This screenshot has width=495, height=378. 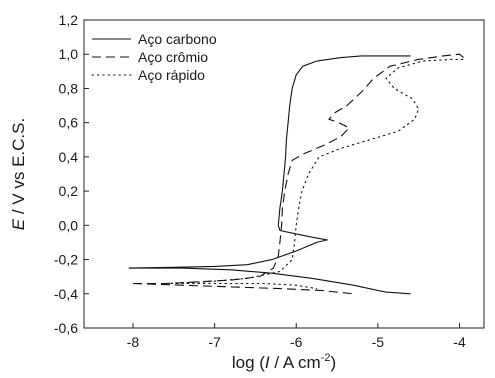 What do you see at coordinates (459, 342) in the screenshot?
I see `x-tick-label: -4` at bounding box center [459, 342].